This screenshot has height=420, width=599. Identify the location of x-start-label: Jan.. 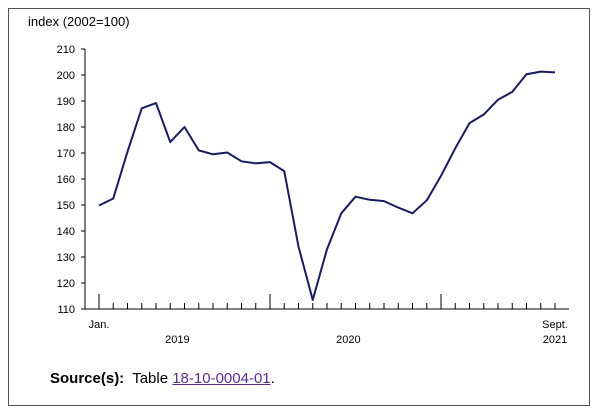
(99, 325).